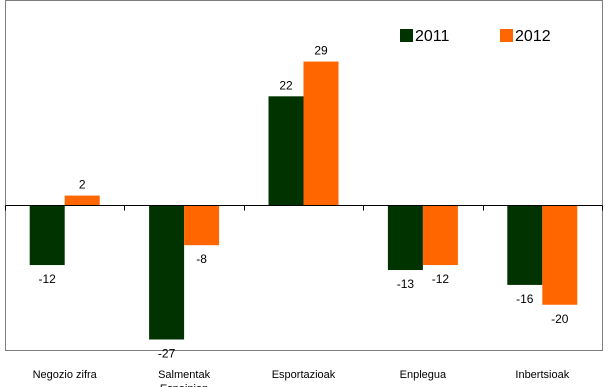  What do you see at coordinates (304, 208) in the screenshot?
I see `axis-ticks` at bounding box center [304, 208].